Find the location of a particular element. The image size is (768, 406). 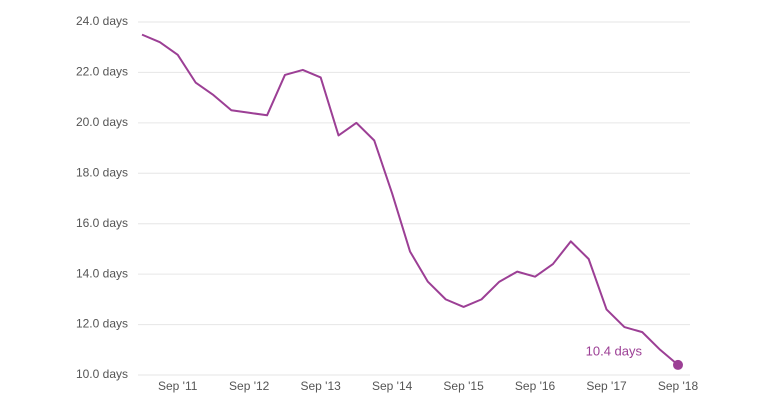

y-tick-label: 14.0 days is located at coordinates (102, 273).